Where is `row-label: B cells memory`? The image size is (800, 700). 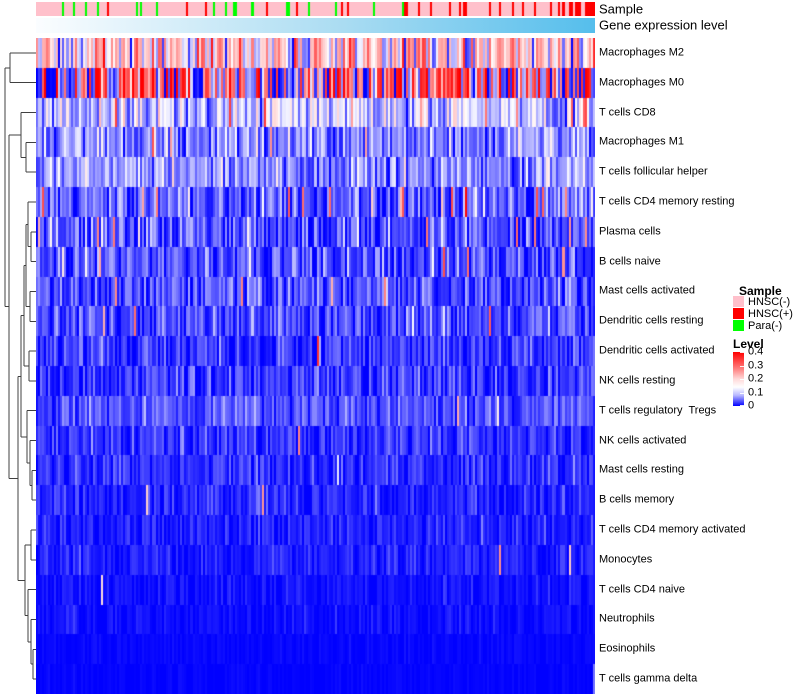
row-label: B cells memory is located at coordinates (637, 499).